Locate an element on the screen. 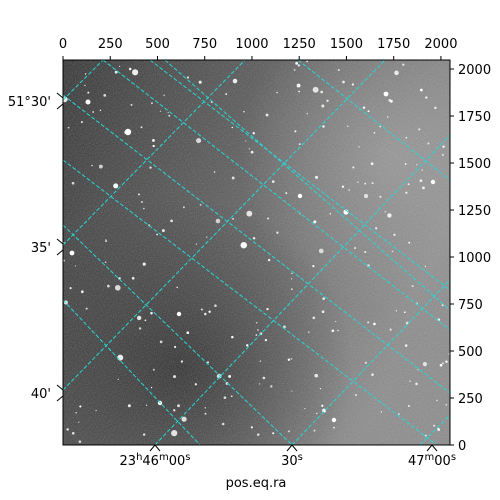 This screenshot has height=500, width=500. dec-tick-label: 51°30' is located at coordinates (29, 102).